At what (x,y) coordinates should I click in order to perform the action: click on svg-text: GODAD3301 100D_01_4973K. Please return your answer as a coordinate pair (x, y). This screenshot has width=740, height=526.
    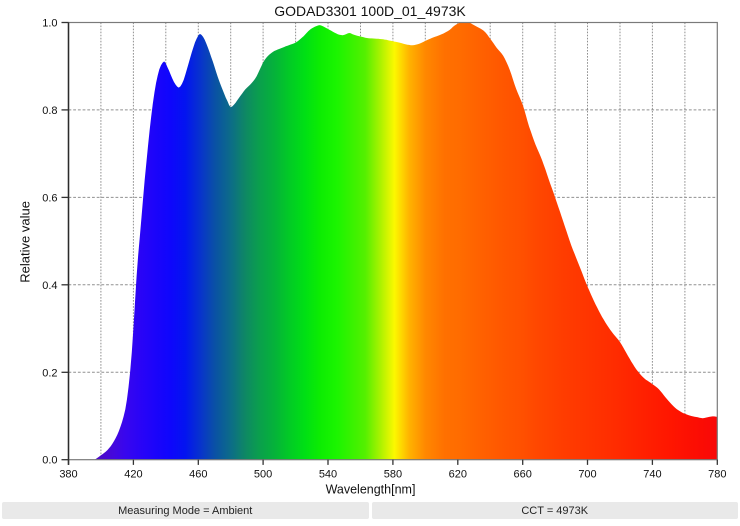
    Looking at the image, I should click on (370, 11).